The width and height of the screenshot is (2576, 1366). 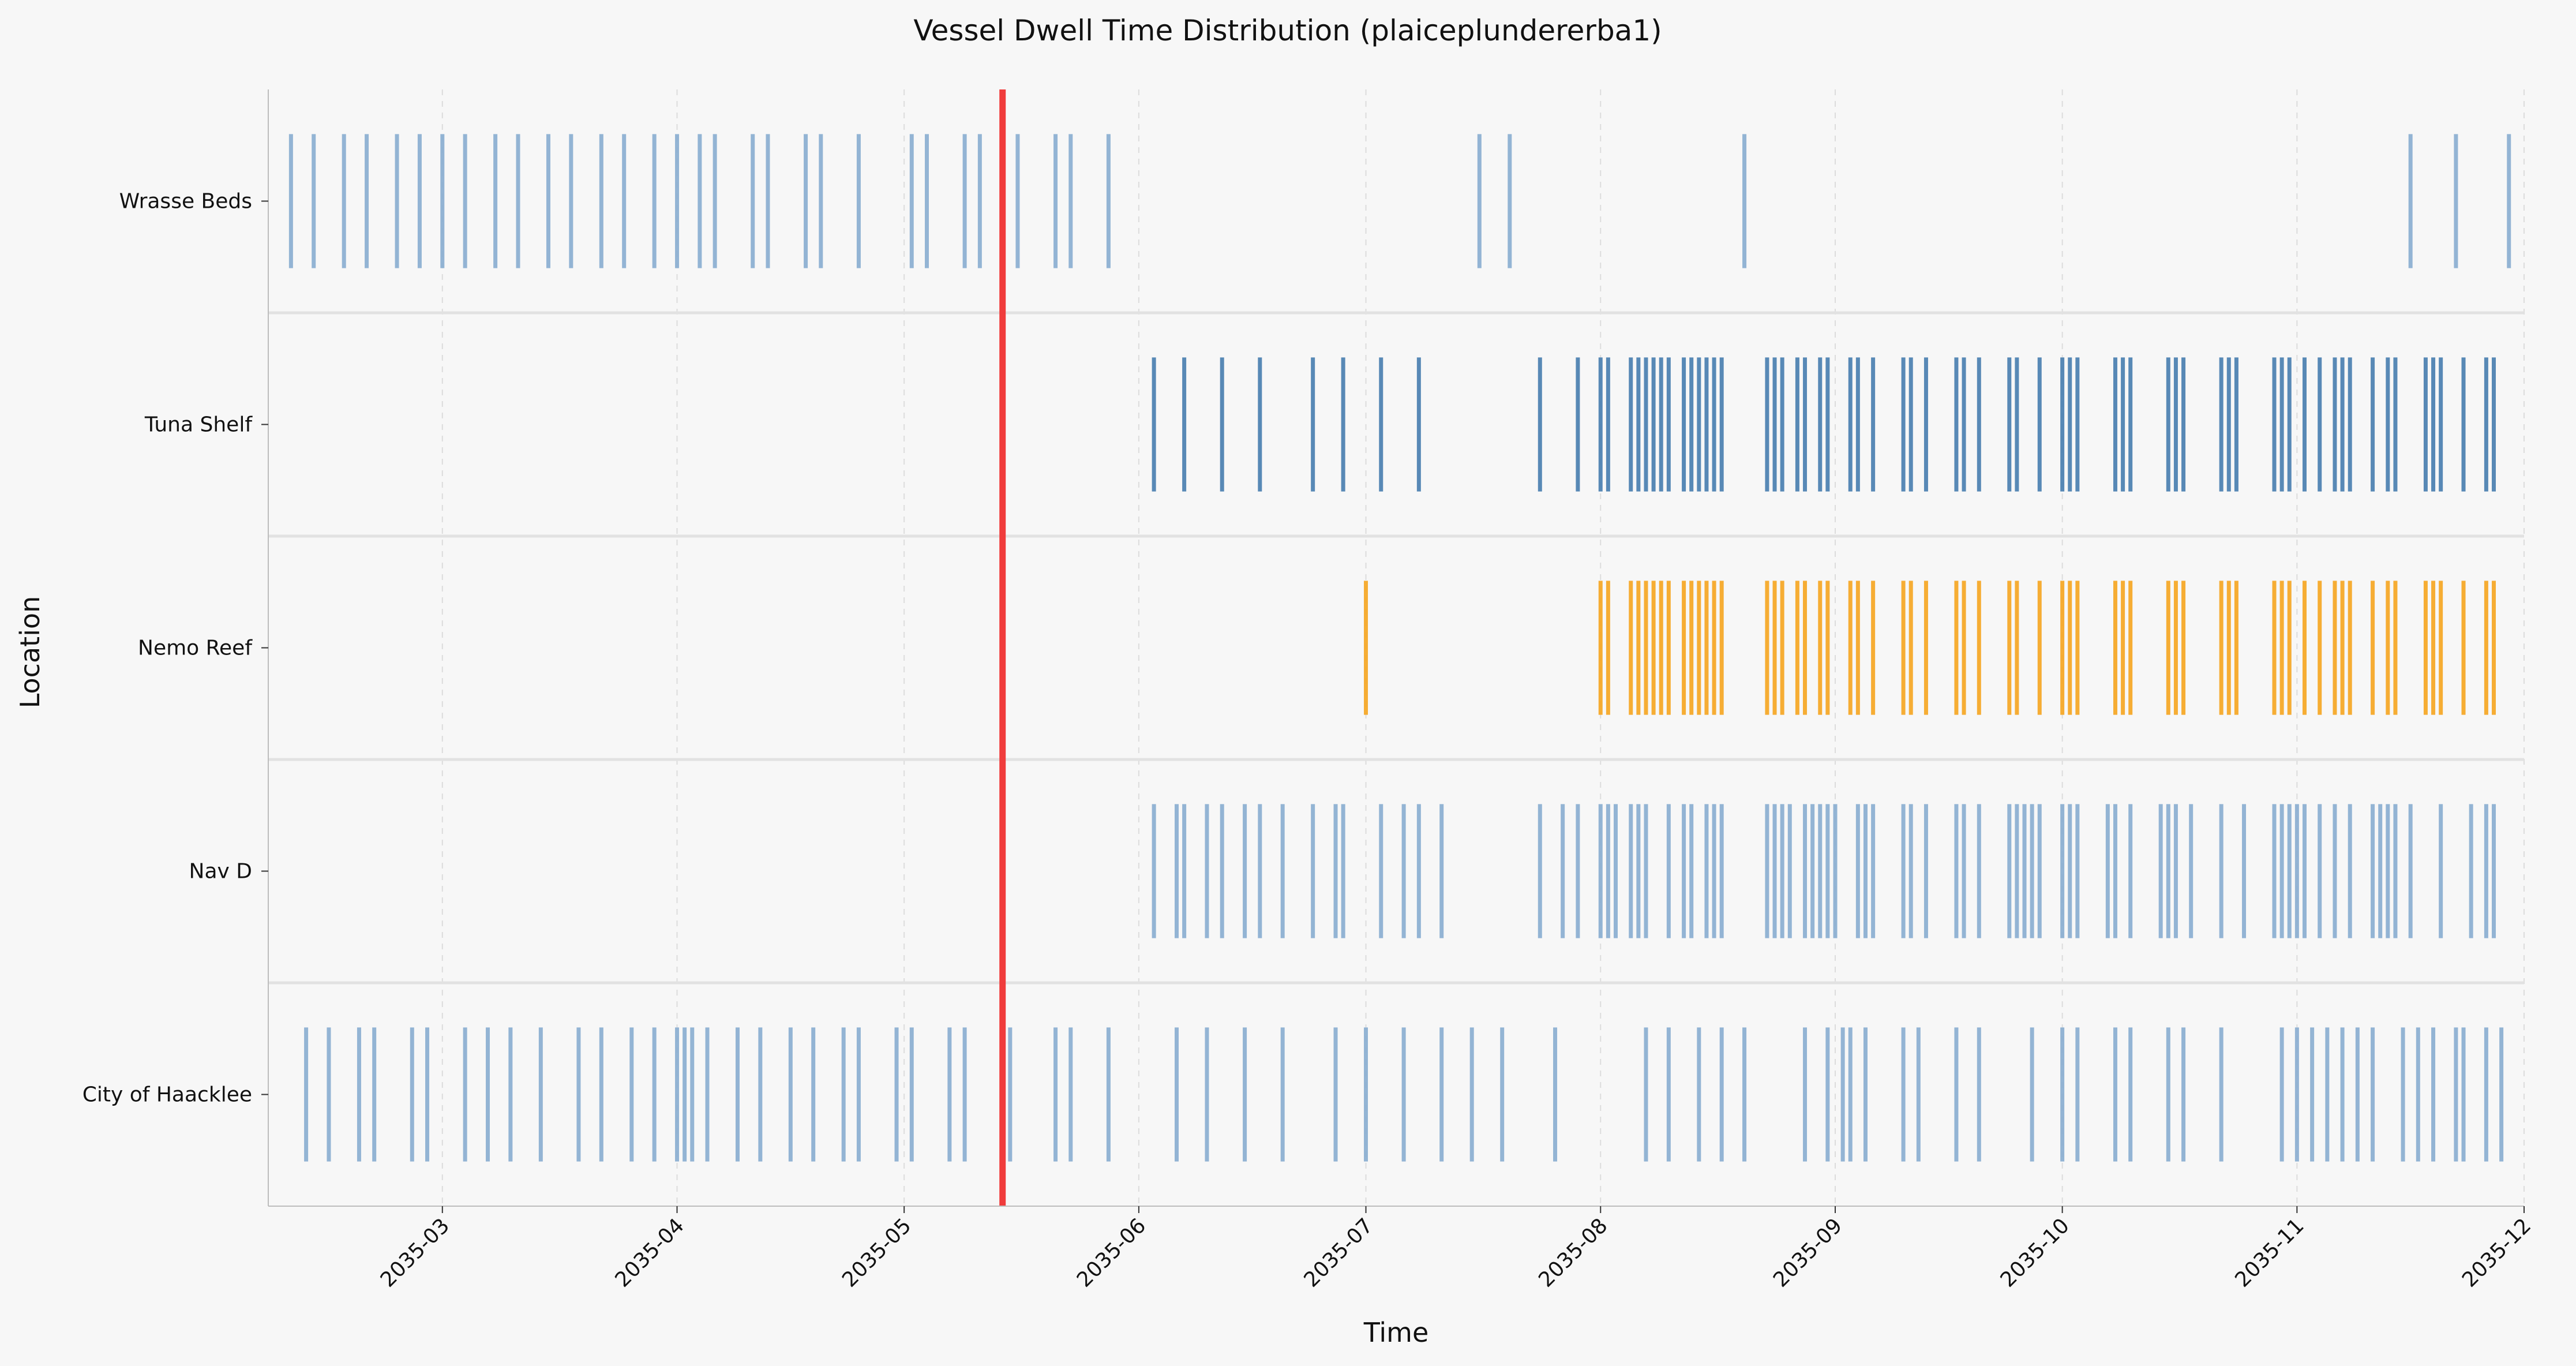 What do you see at coordinates (2035, 1253) in the screenshot?
I see `x-tick-label: 2035-10` at bounding box center [2035, 1253].